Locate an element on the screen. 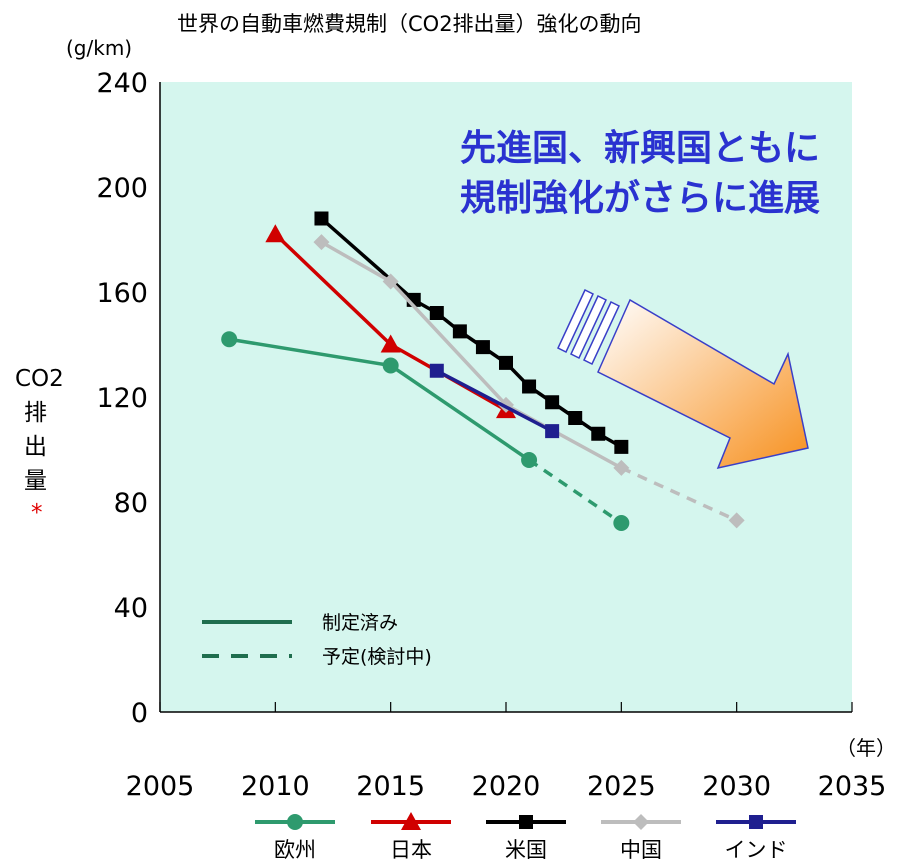 This screenshot has height=862, width=903. x-tick-label-3: 2020 is located at coordinates (506, 786).